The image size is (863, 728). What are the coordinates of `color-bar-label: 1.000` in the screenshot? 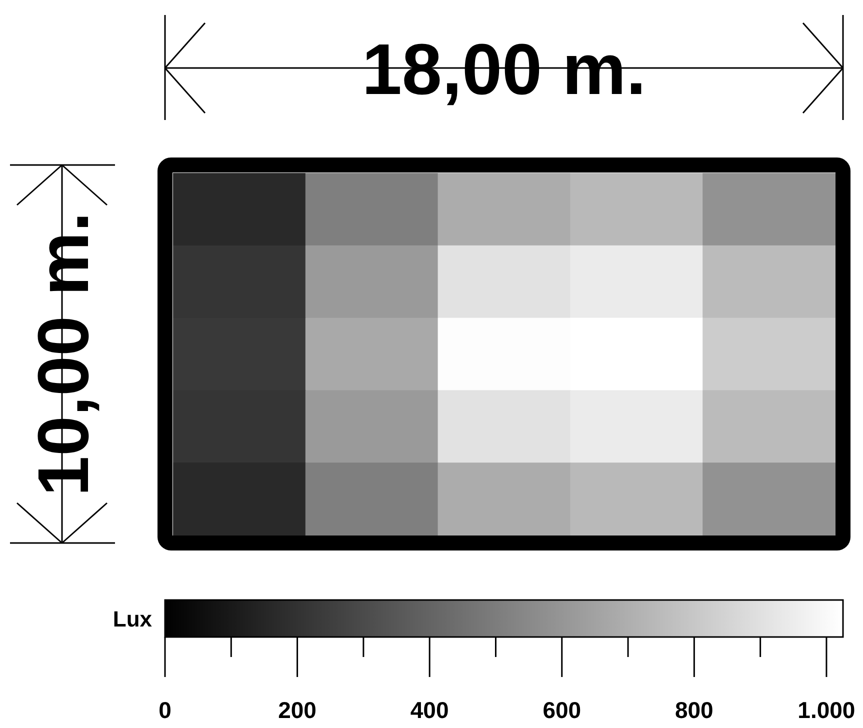 It's located at (827, 710).